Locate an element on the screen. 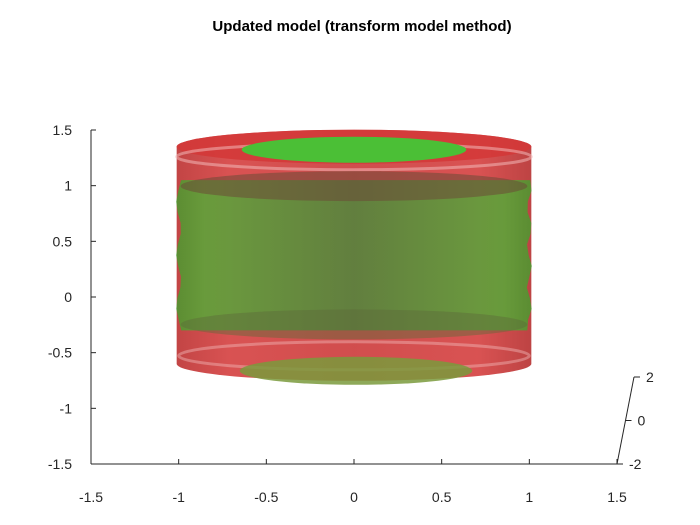  z-tick-label: 0 is located at coordinates (68, 297).